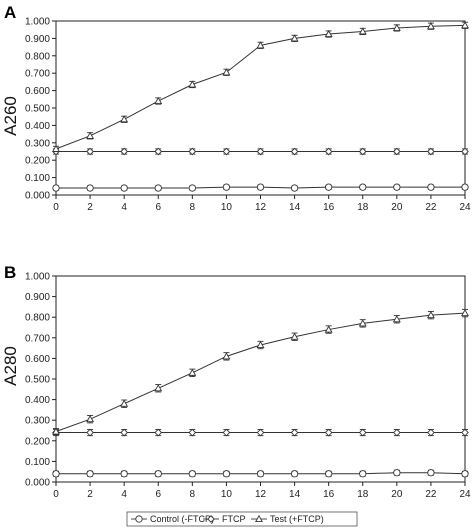  Describe the element at coordinates (363, 207) in the screenshot. I see `panel-a-xtick-label: 18` at that location.